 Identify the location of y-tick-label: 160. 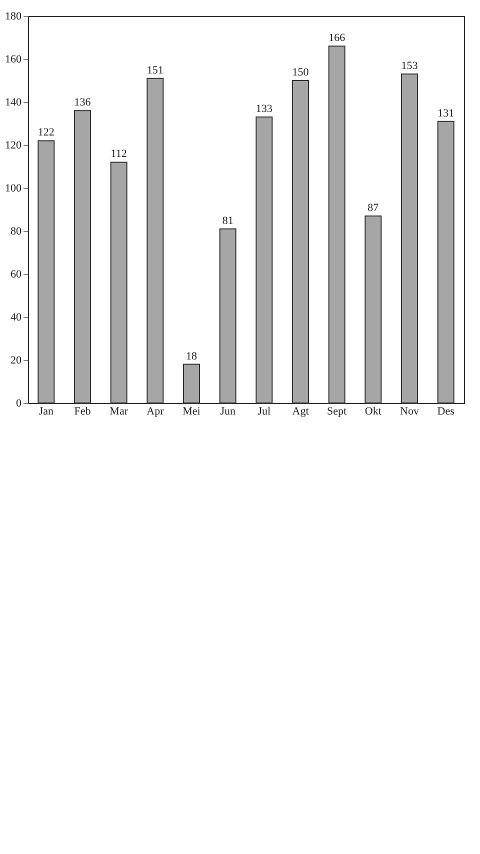
(13, 60).